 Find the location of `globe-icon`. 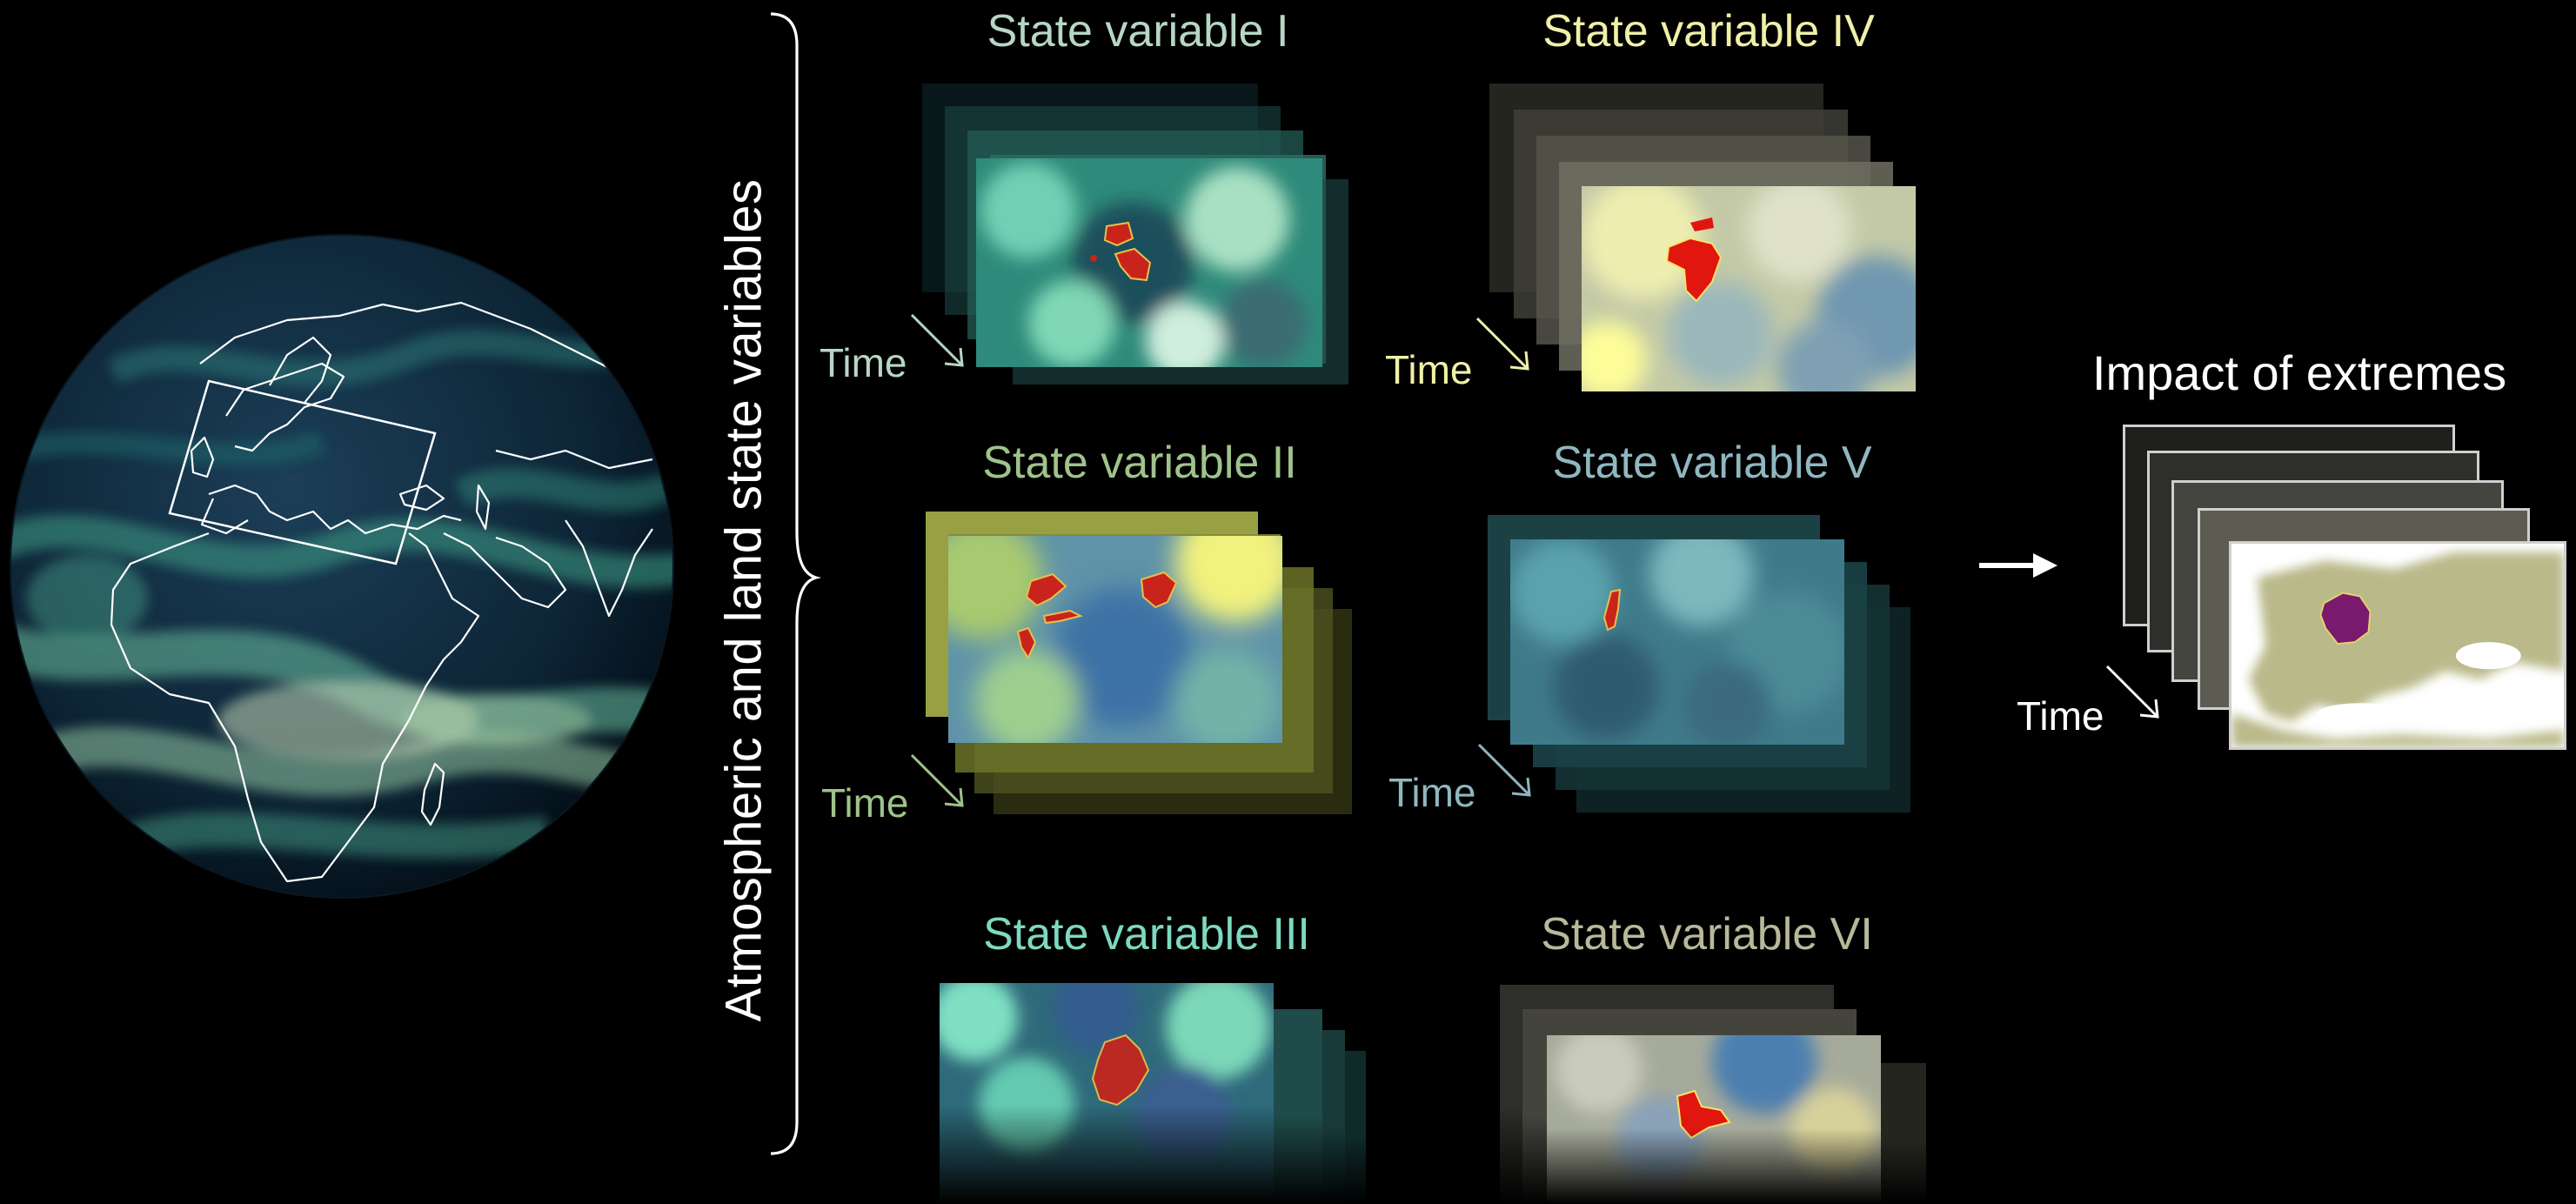

globe-icon is located at coordinates (342, 566).